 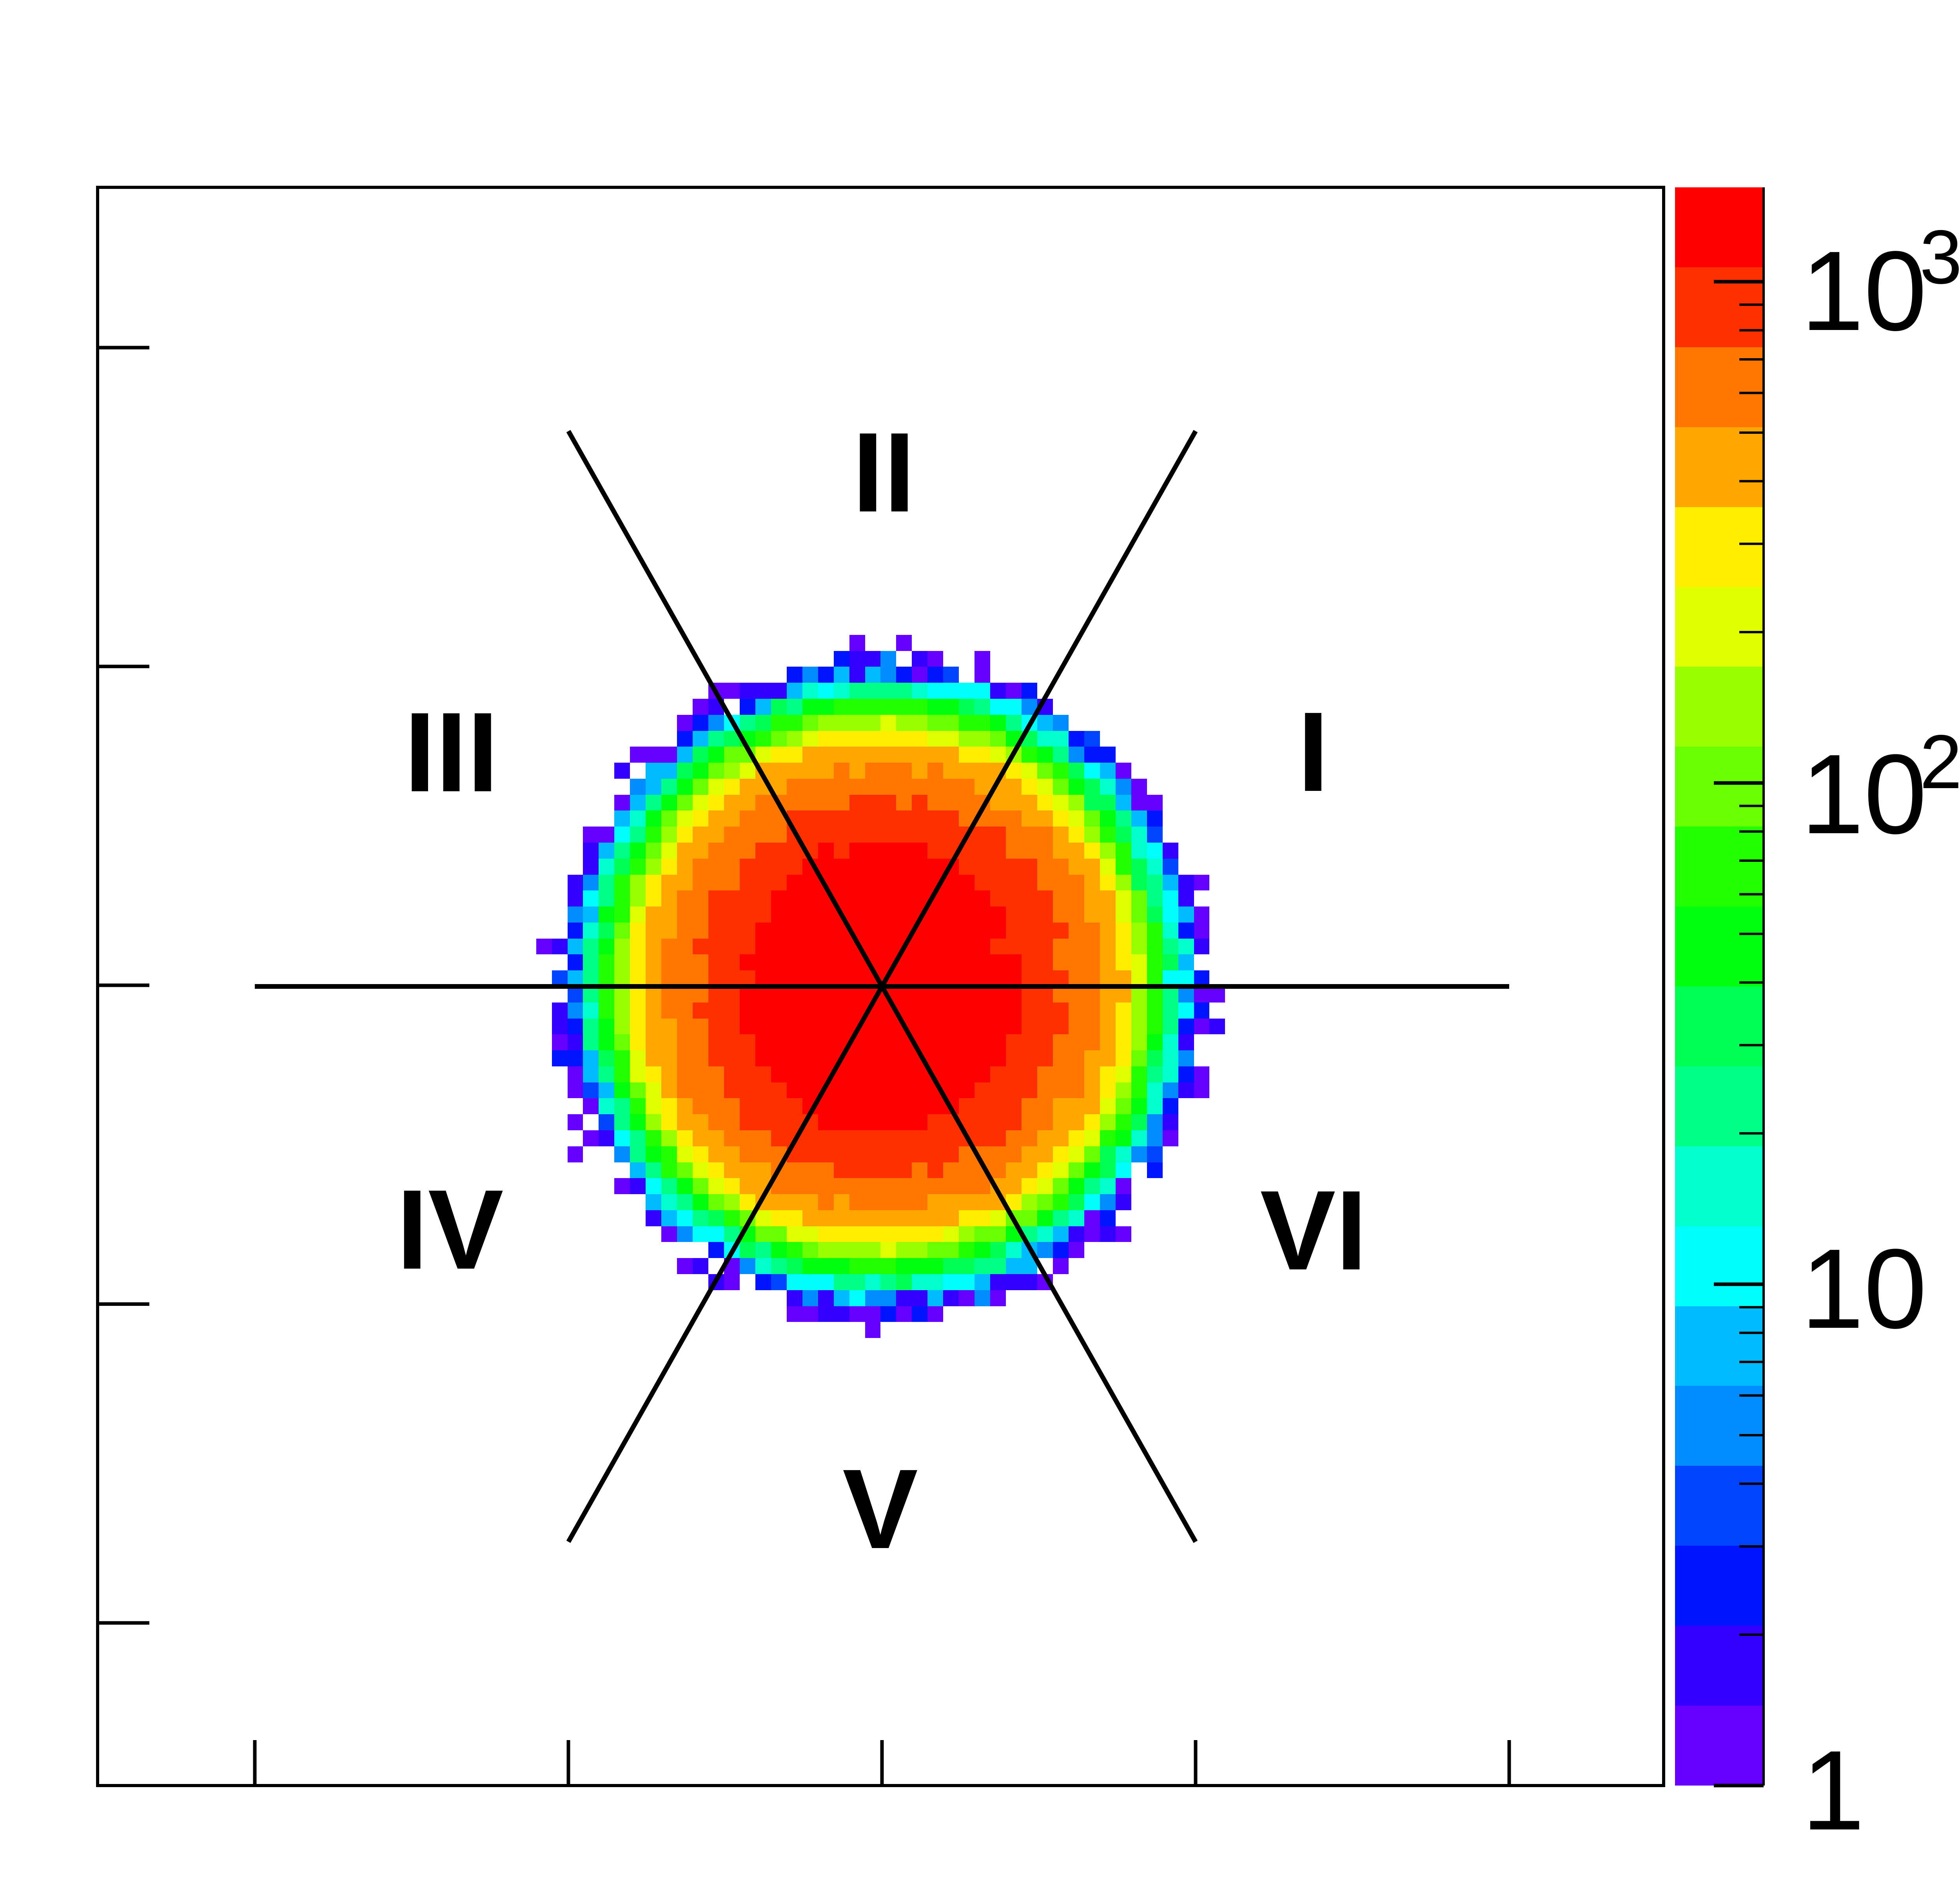 What do you see at coordinates (880, 1509) in the screenshot?
I see `svg-text: V` at bounding box center [880, 1509].